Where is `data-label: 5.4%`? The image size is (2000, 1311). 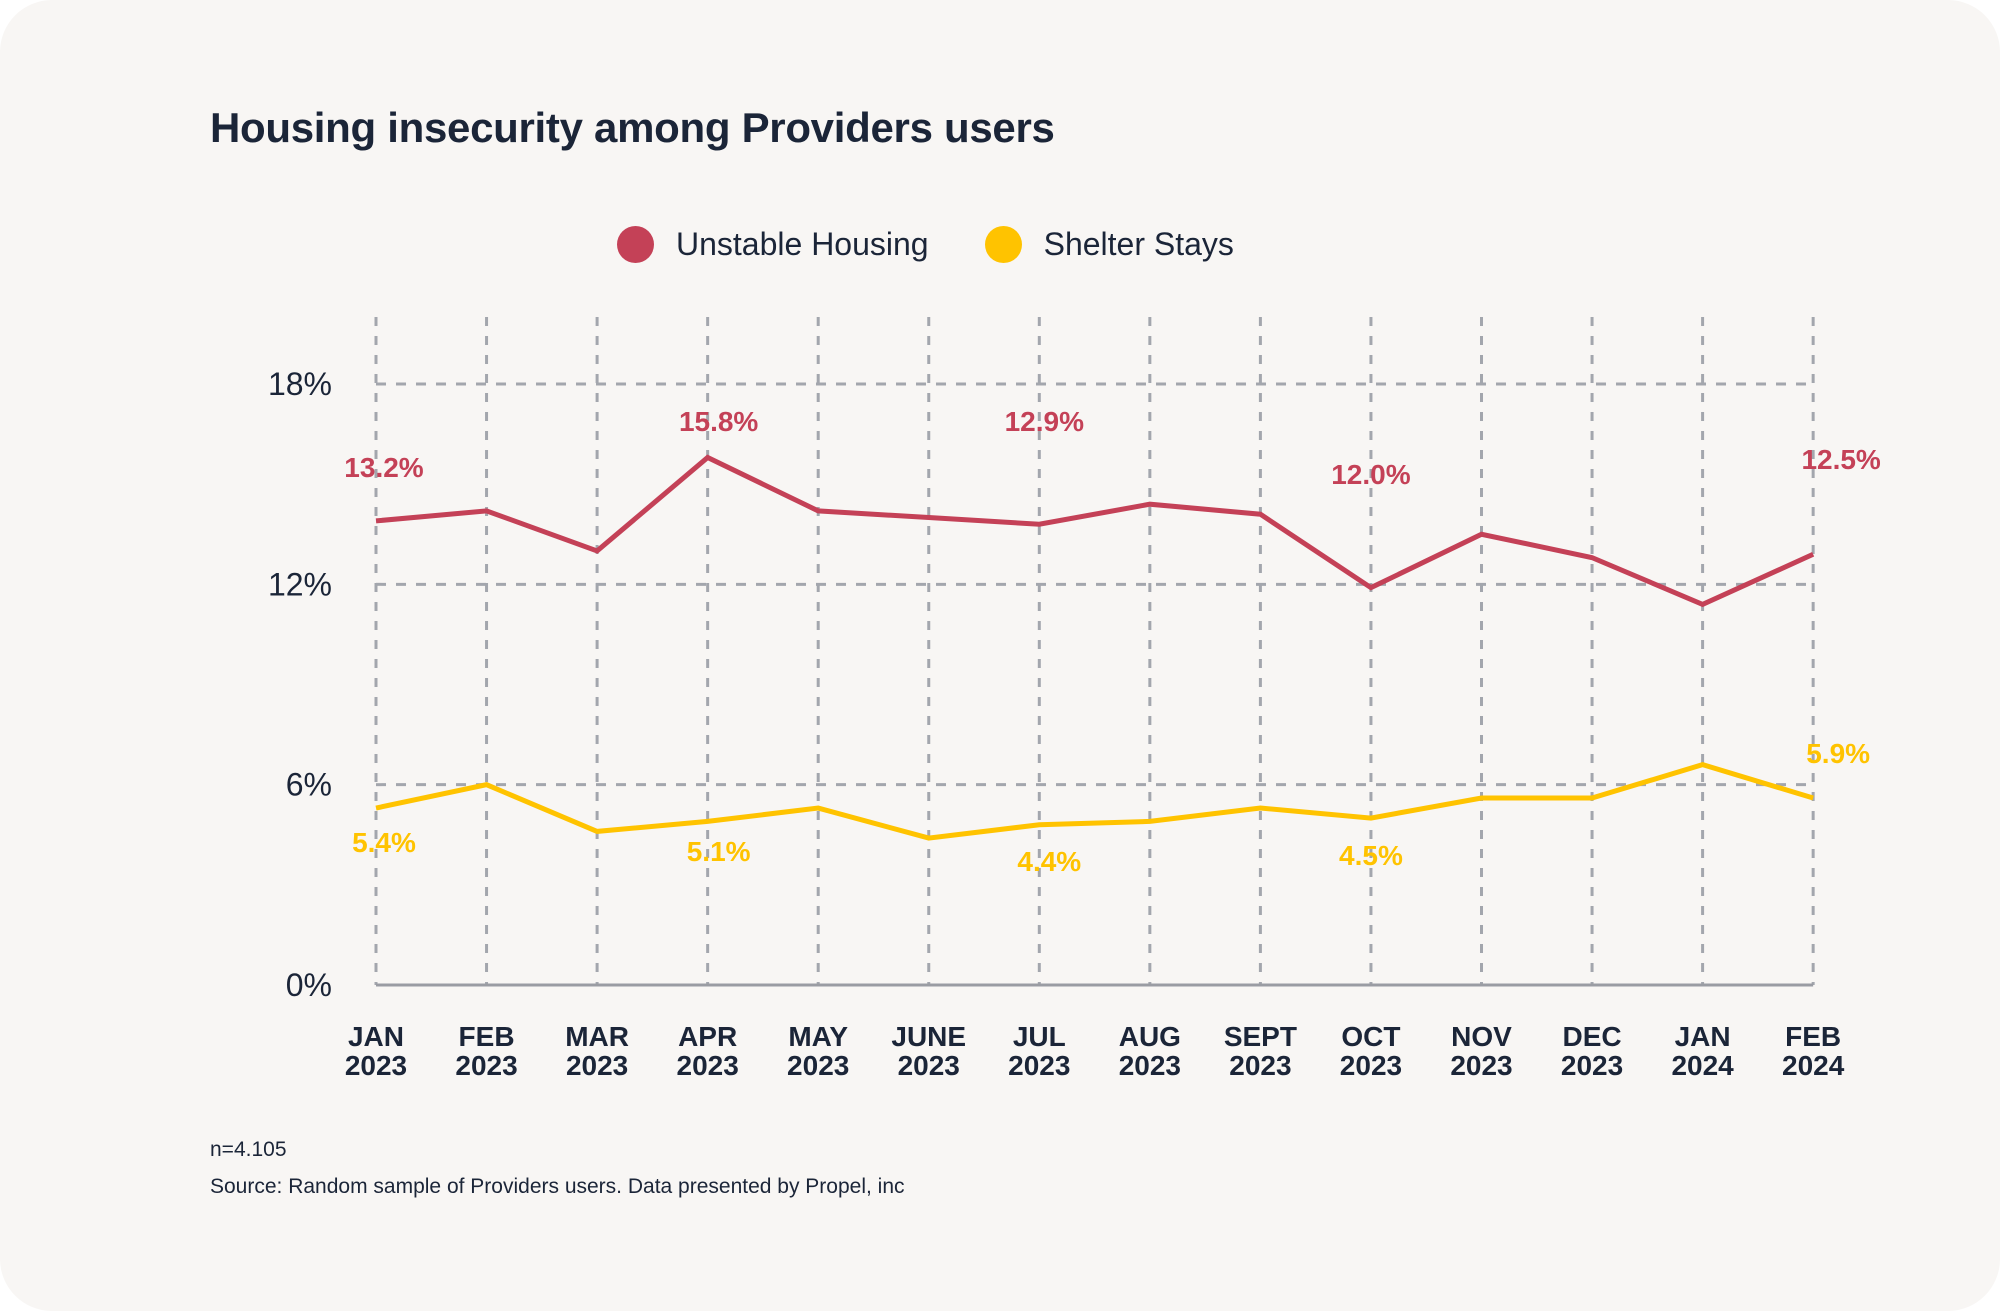 data-label: 5.4% is located at coordinates (384, 842).